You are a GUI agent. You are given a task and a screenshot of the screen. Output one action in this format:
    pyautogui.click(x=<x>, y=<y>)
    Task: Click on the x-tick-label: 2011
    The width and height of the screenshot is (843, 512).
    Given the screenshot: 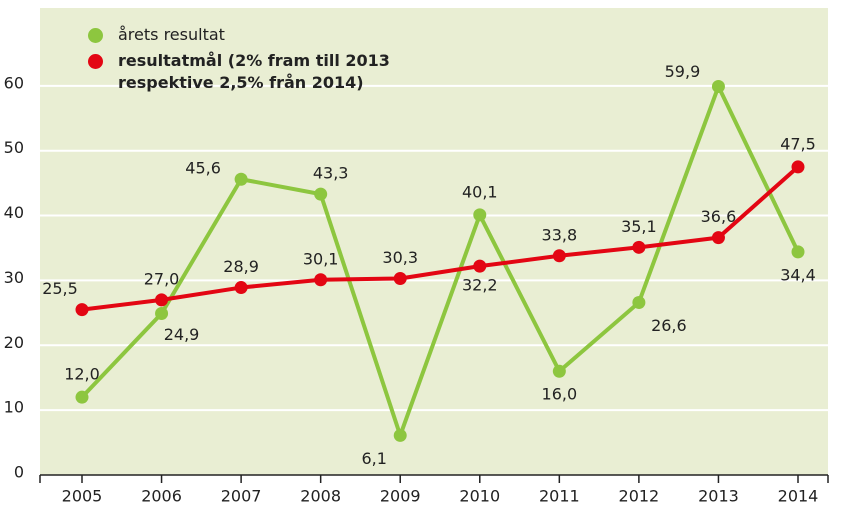 What is the action you would take?
    pyautogui.click(x=559, y=496)
    